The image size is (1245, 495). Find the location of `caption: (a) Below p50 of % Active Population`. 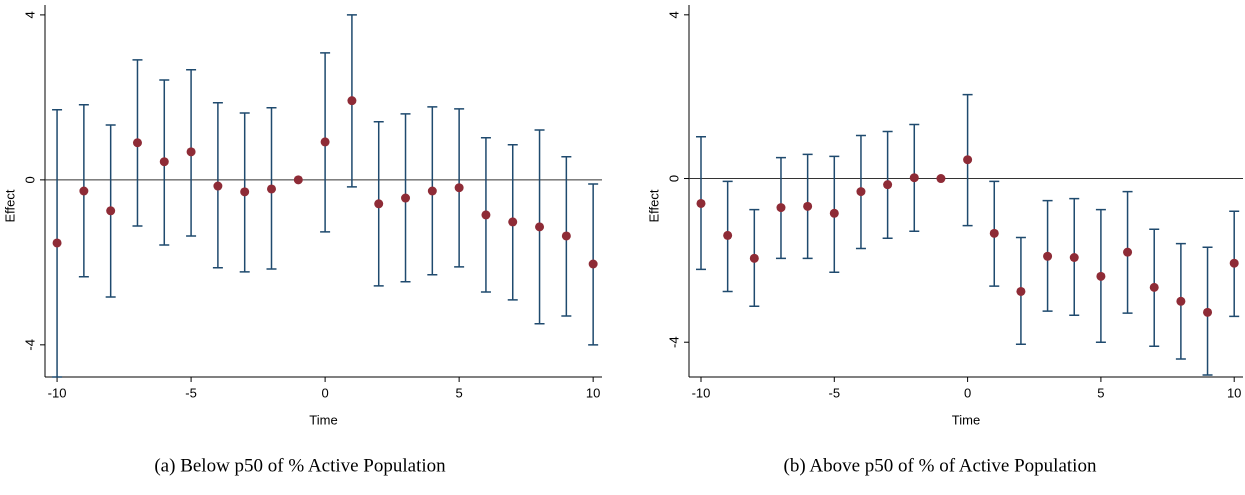

caption: (a) Below p50 of % Active Population is located at coordinates (300, 465).